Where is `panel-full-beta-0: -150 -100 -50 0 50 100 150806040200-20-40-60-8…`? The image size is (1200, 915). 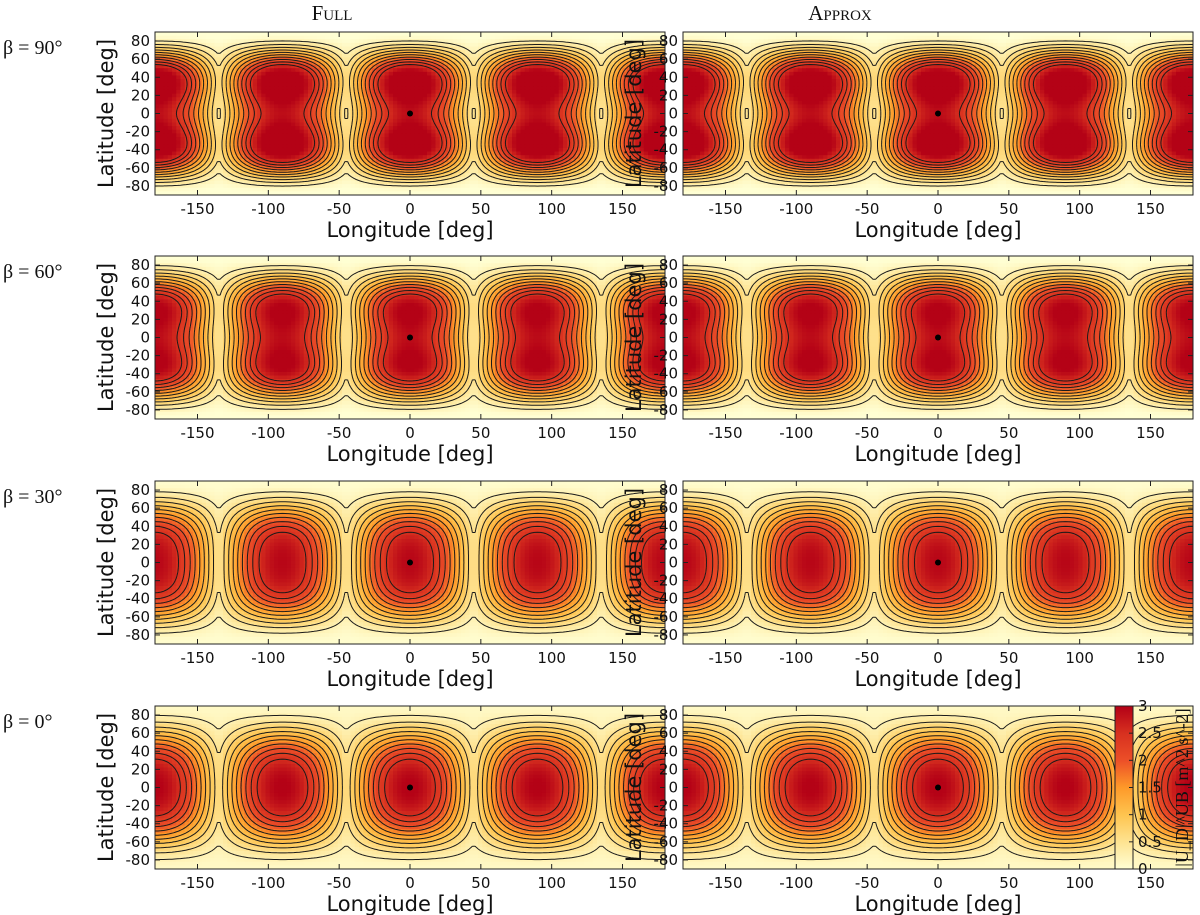
panel-full-beta-0: -150 -100 -50 0 50 100 150806040200-20-40-60-8… is located at coordinates (380, 810).